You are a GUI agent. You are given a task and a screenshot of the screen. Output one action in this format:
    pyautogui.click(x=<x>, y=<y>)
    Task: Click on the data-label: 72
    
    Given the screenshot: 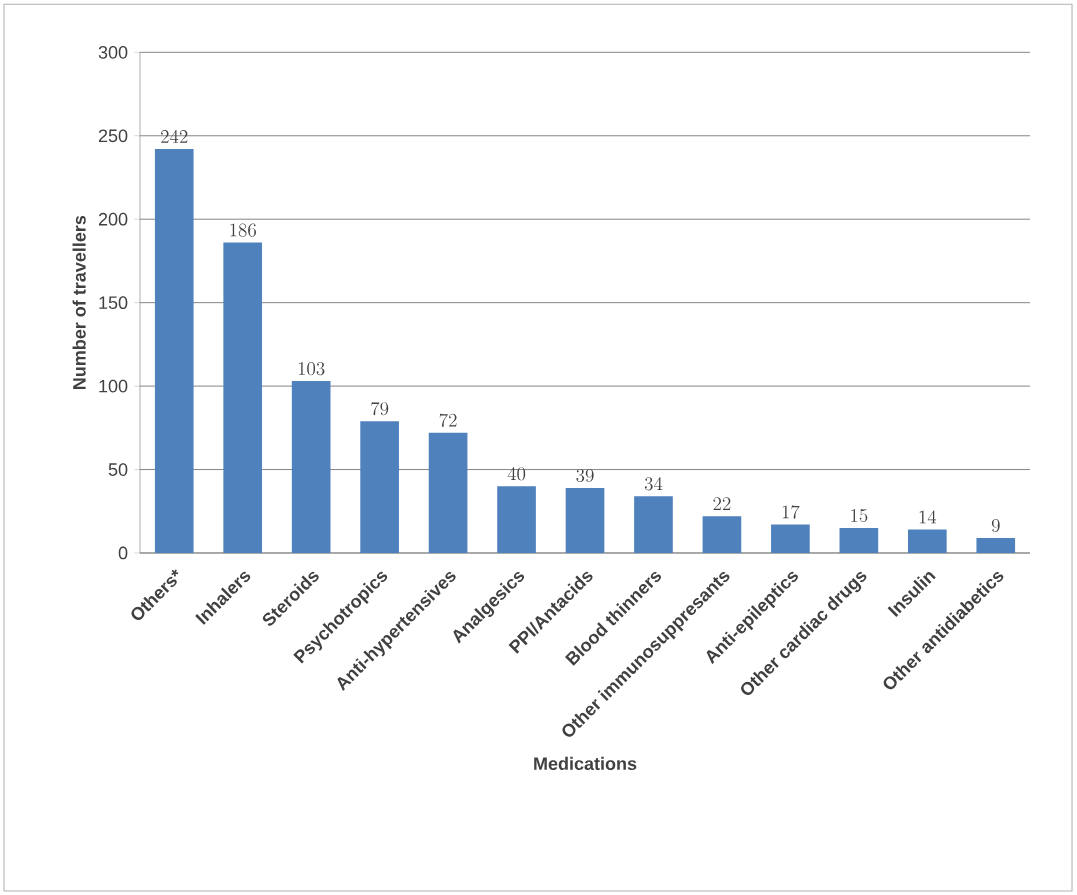 What is the action you would take?
    pyautogui.click(x=448, y=420)
    